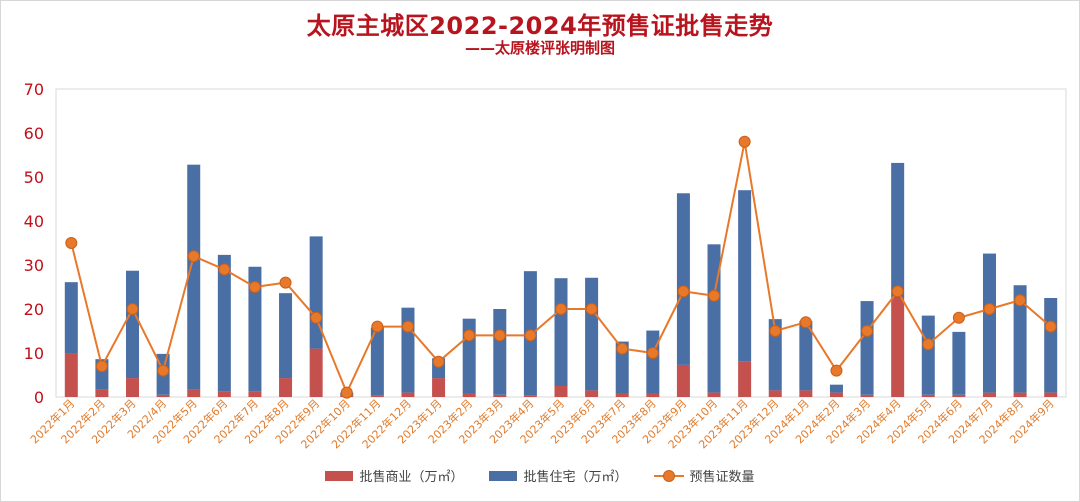 The height and width of the screenshot is (502, 1080). Describe the element at coordinates (34, 133) in the screenshot. I see `y-tick-label: 60` at that location.